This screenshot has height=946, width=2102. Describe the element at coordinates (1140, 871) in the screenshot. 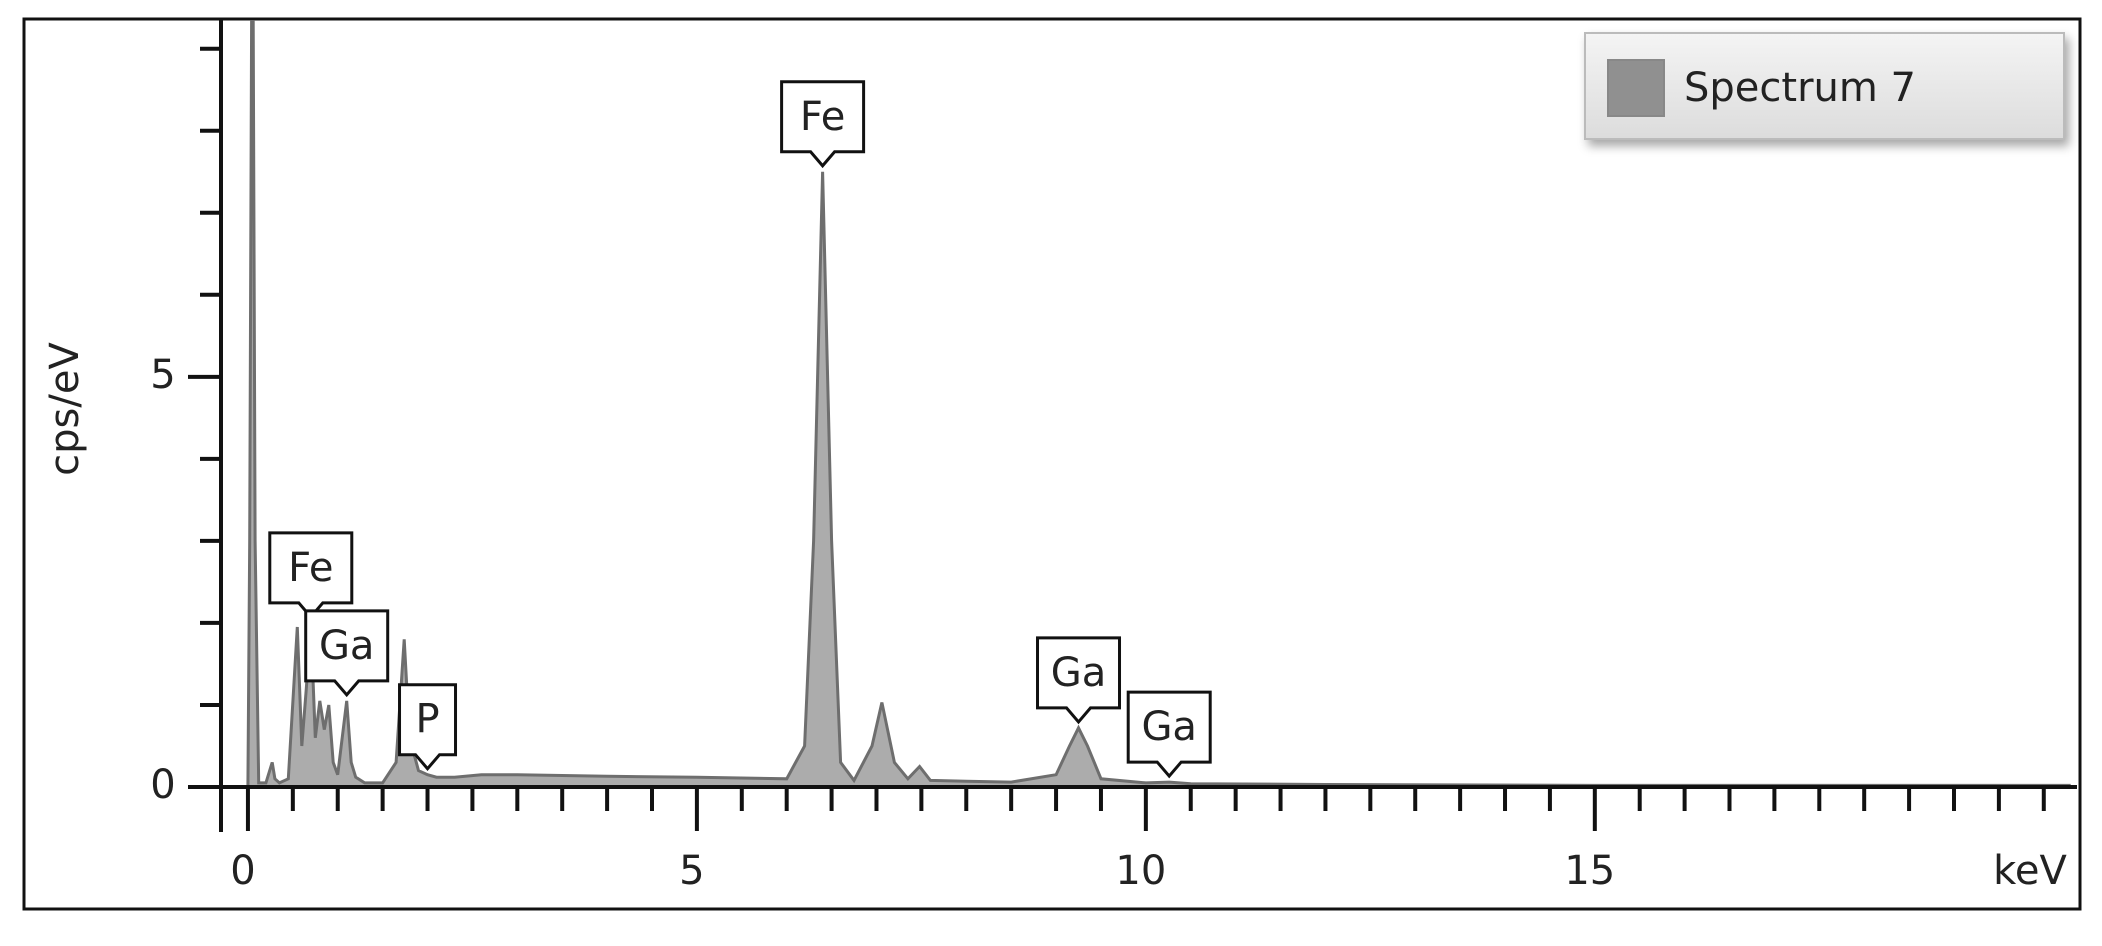

I see `x-tick-label: 10` at that location.